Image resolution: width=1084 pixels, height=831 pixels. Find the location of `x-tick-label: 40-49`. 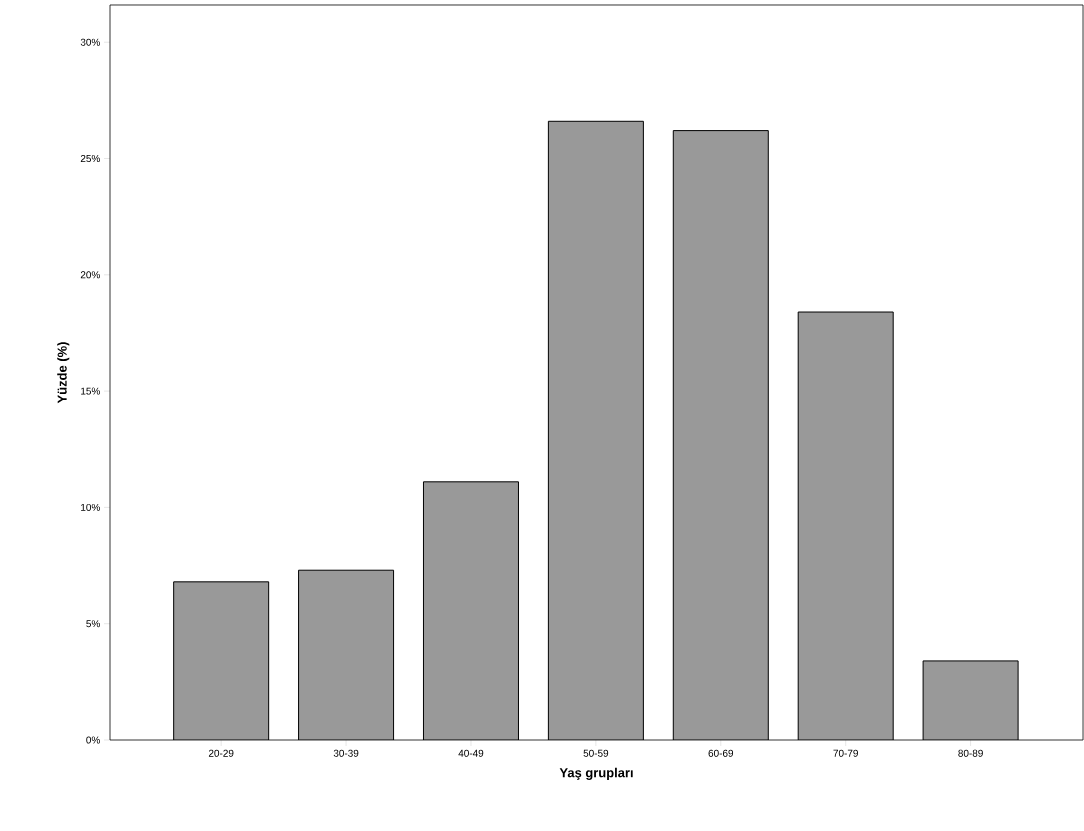

x-tick-label: 40-49 is located at coordinates (471, 753).